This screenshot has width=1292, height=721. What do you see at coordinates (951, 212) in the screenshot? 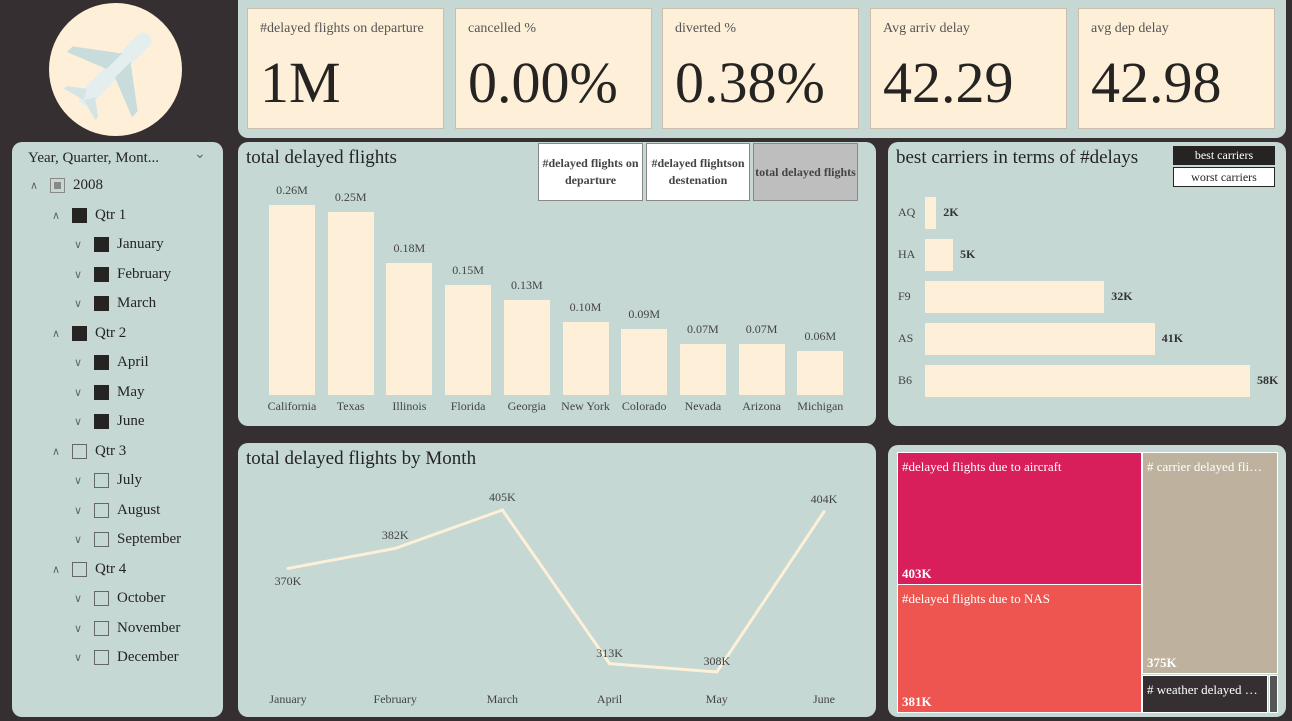
I see `carrier-value: 2K` at bounding box center [951, 212].